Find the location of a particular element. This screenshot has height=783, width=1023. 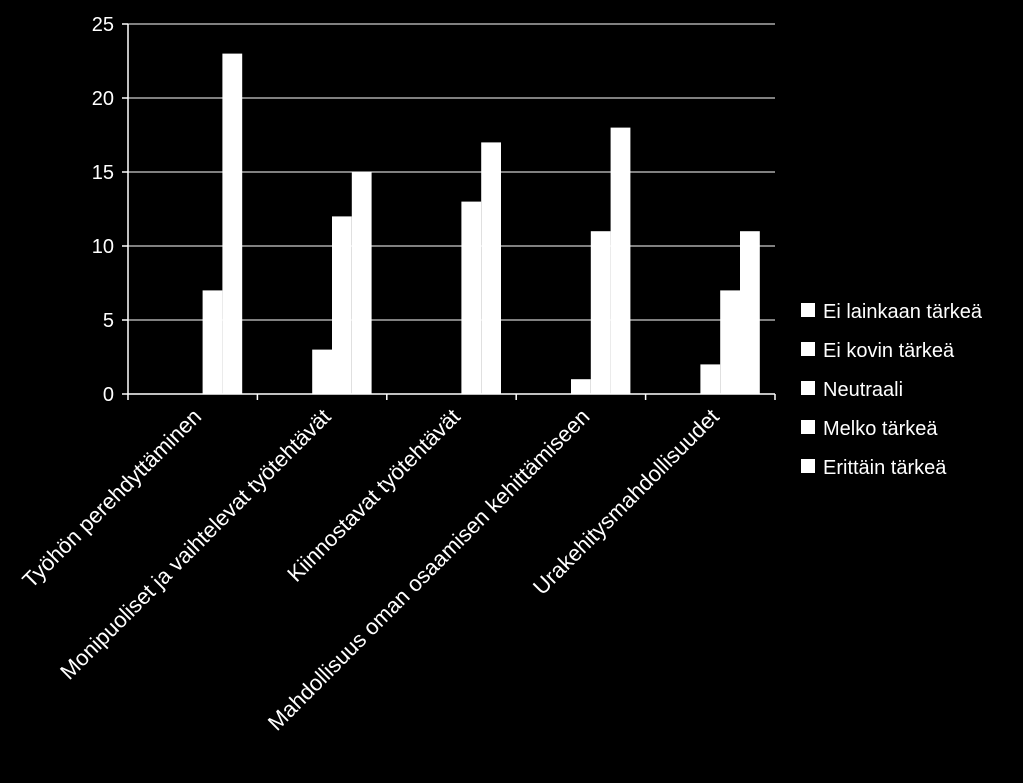

legend-label: Ei lainkaan tärkeä is located at coordinates (903, 312).